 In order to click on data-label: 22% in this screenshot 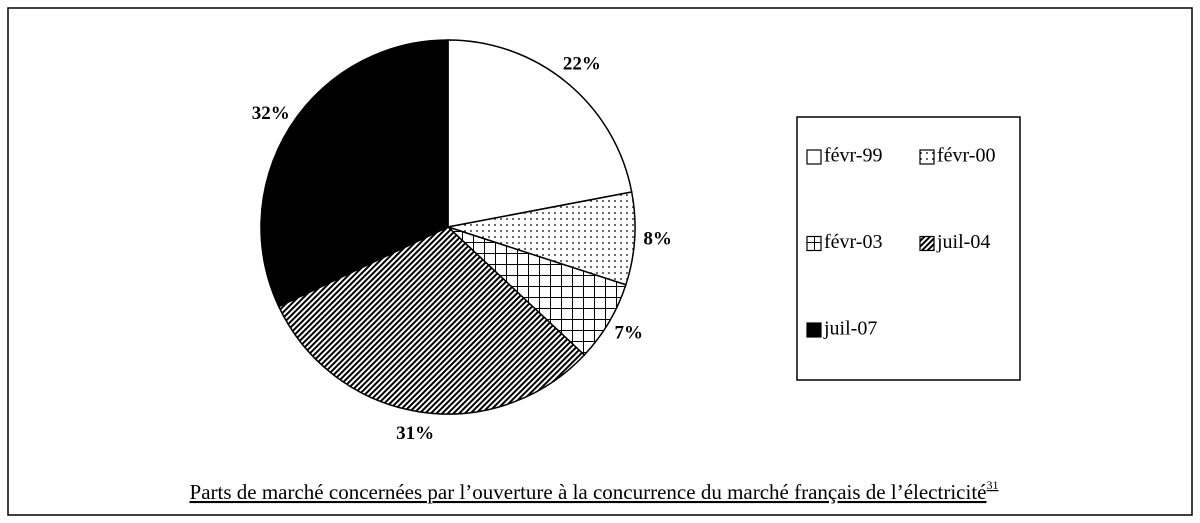, I will do `click(582, 64)`.